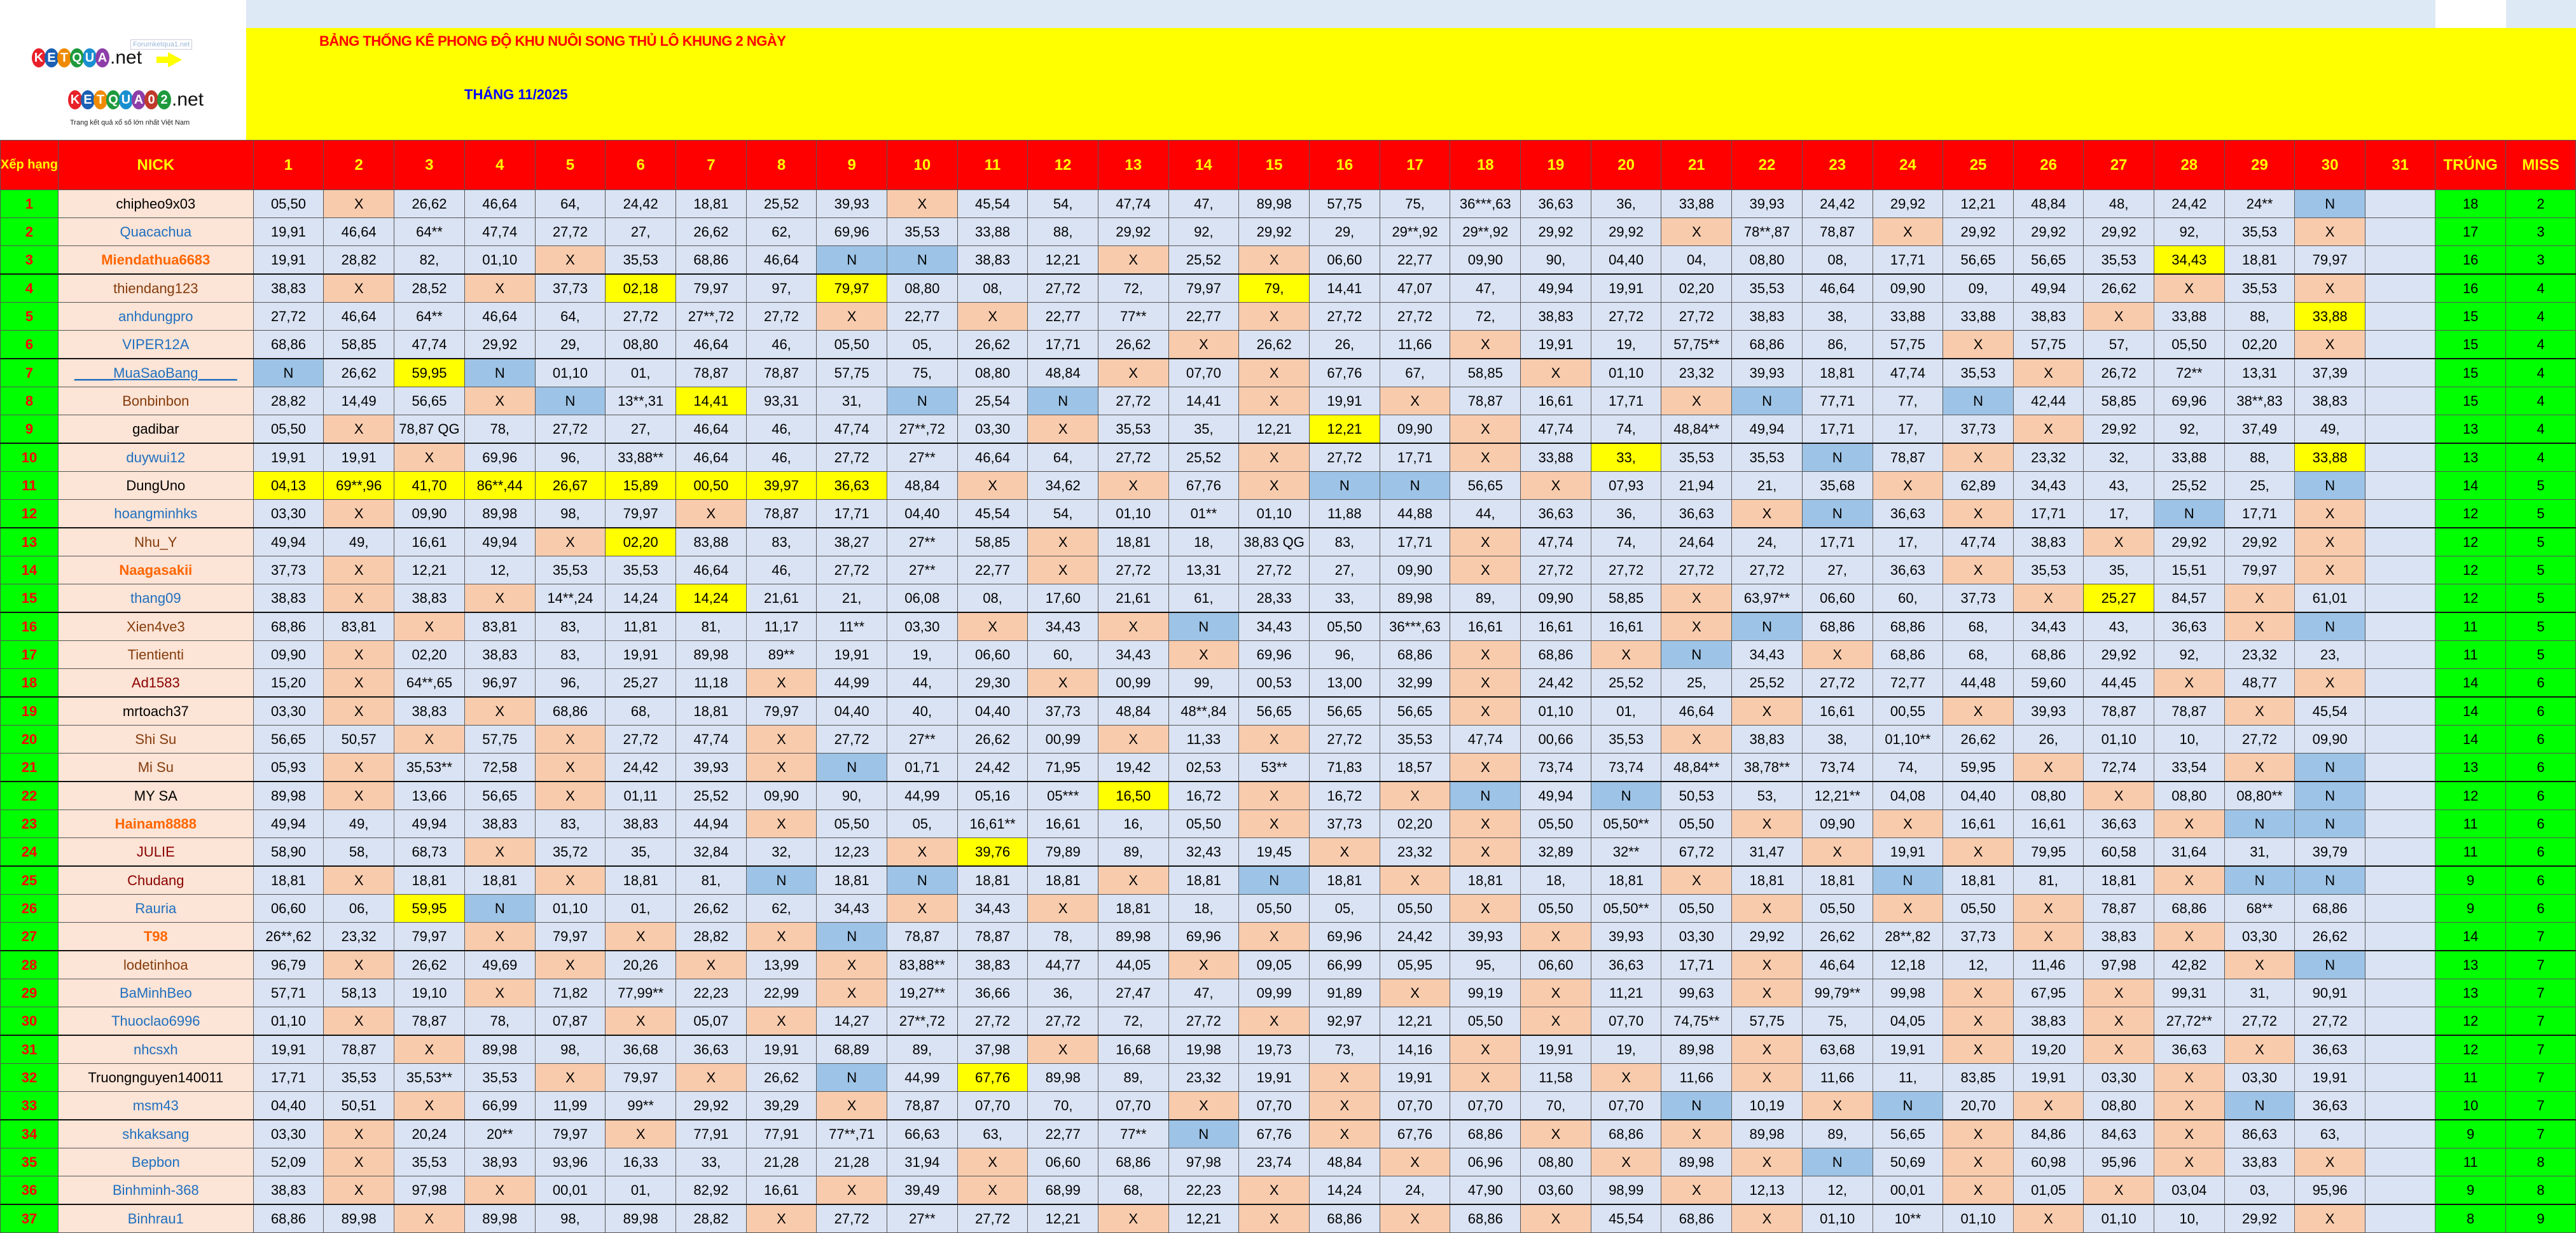  What do you see at coordinates (1344, 626) in the screenshot?
I see `day-cell: 05,50` at bounding box center [1344, 626].